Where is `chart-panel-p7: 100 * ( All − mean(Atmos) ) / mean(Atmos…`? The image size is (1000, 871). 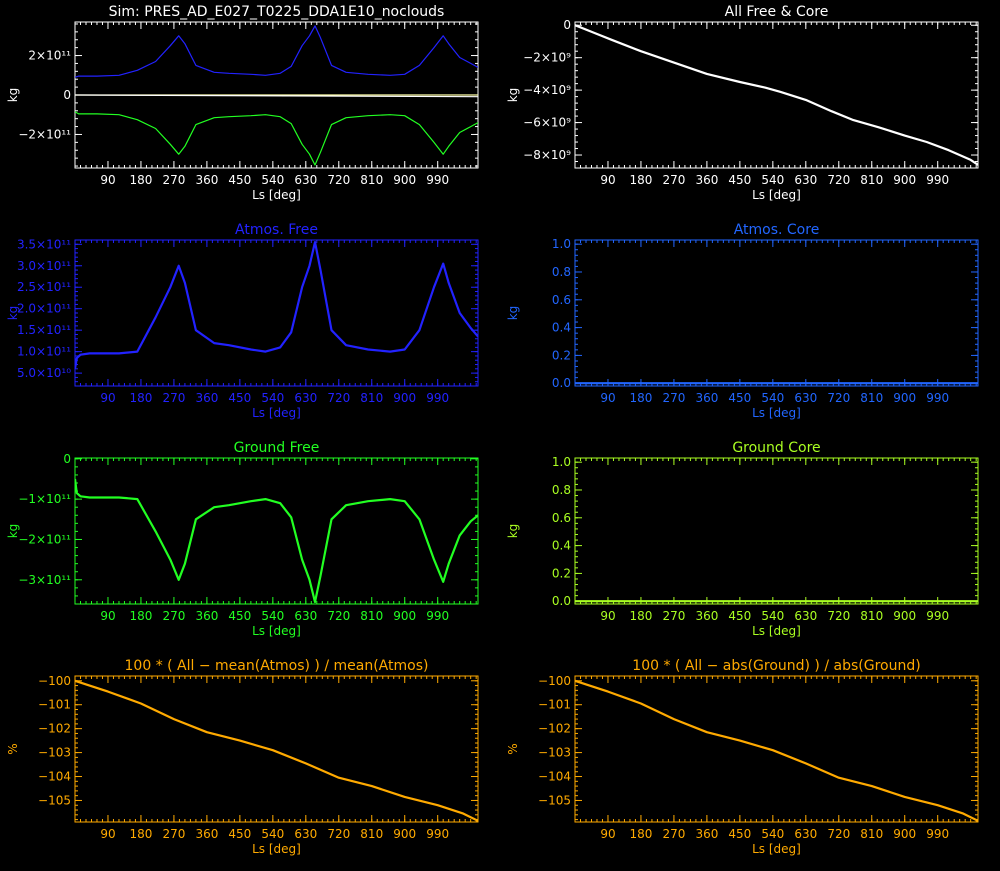
chart-panel-p7: 100 * ( All − mean(Atmos) ) / mean(Atmos… is located at coordinates (242, 757).